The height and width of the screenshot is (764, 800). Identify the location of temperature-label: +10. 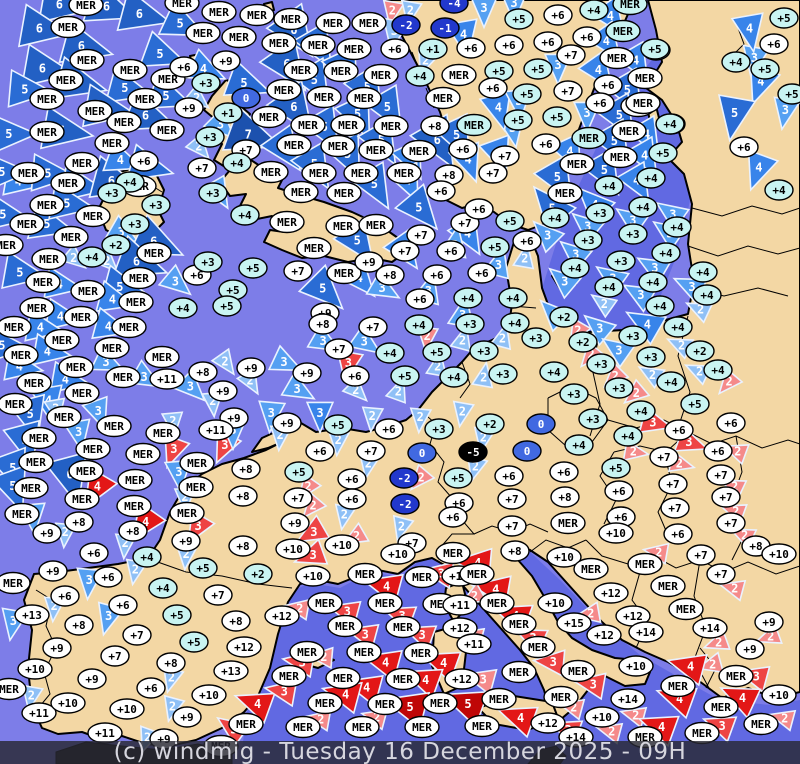
(209, 695).